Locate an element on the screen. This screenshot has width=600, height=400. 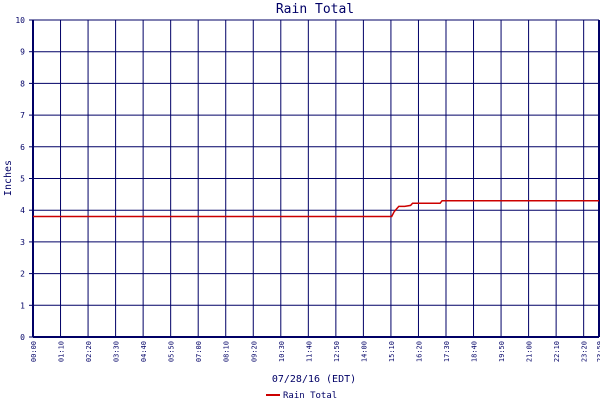
y-tick-label: 2 is located at coordinates (22, 274).